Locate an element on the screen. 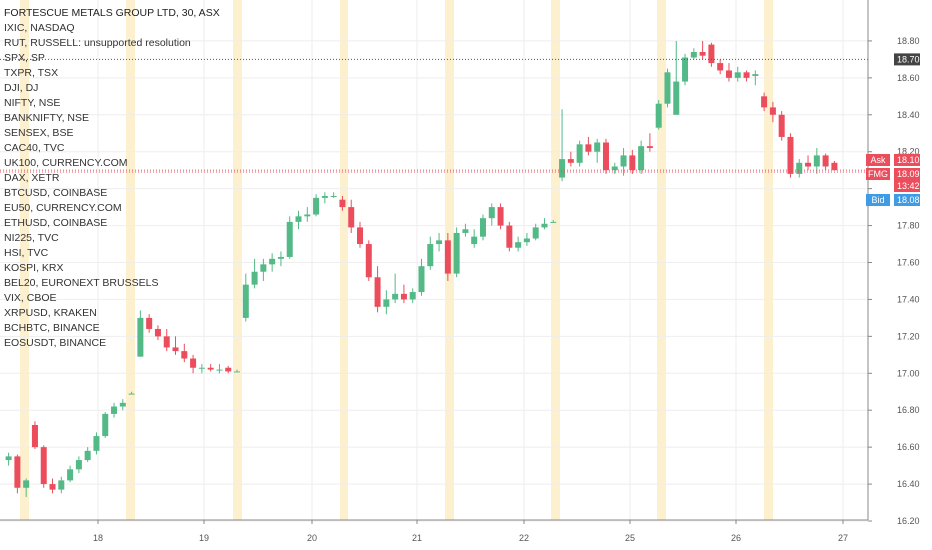  legend-item: SENSEX, BSE is located at coordinates (39, 133).